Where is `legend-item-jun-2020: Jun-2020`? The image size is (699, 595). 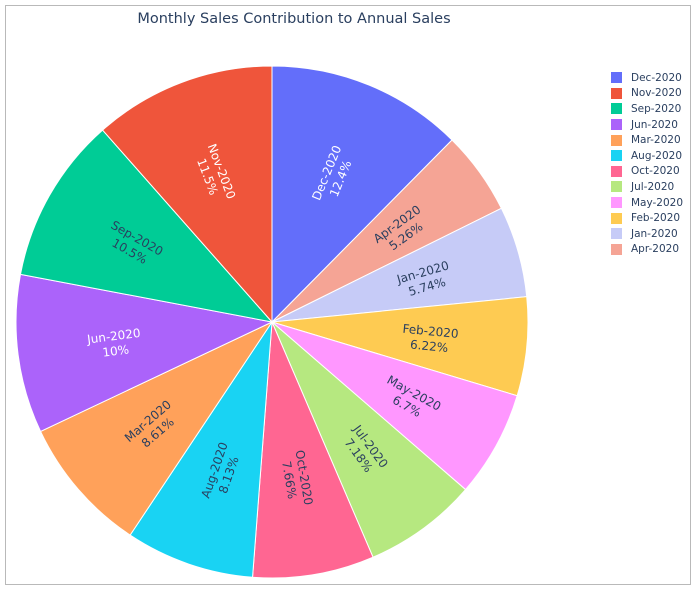
legend-item-jun-2020: Jun-2020 is located at coordinates (647, 125).